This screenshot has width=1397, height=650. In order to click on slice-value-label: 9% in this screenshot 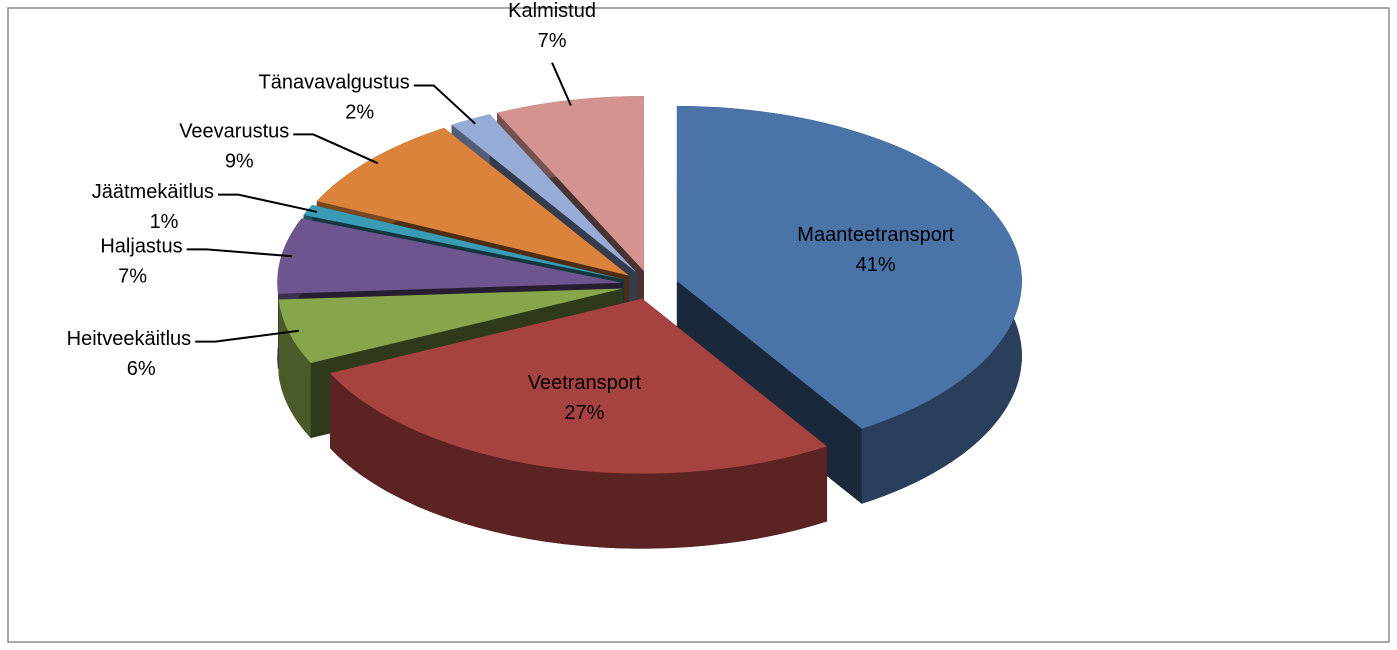, I will do `click(239, 162)`.